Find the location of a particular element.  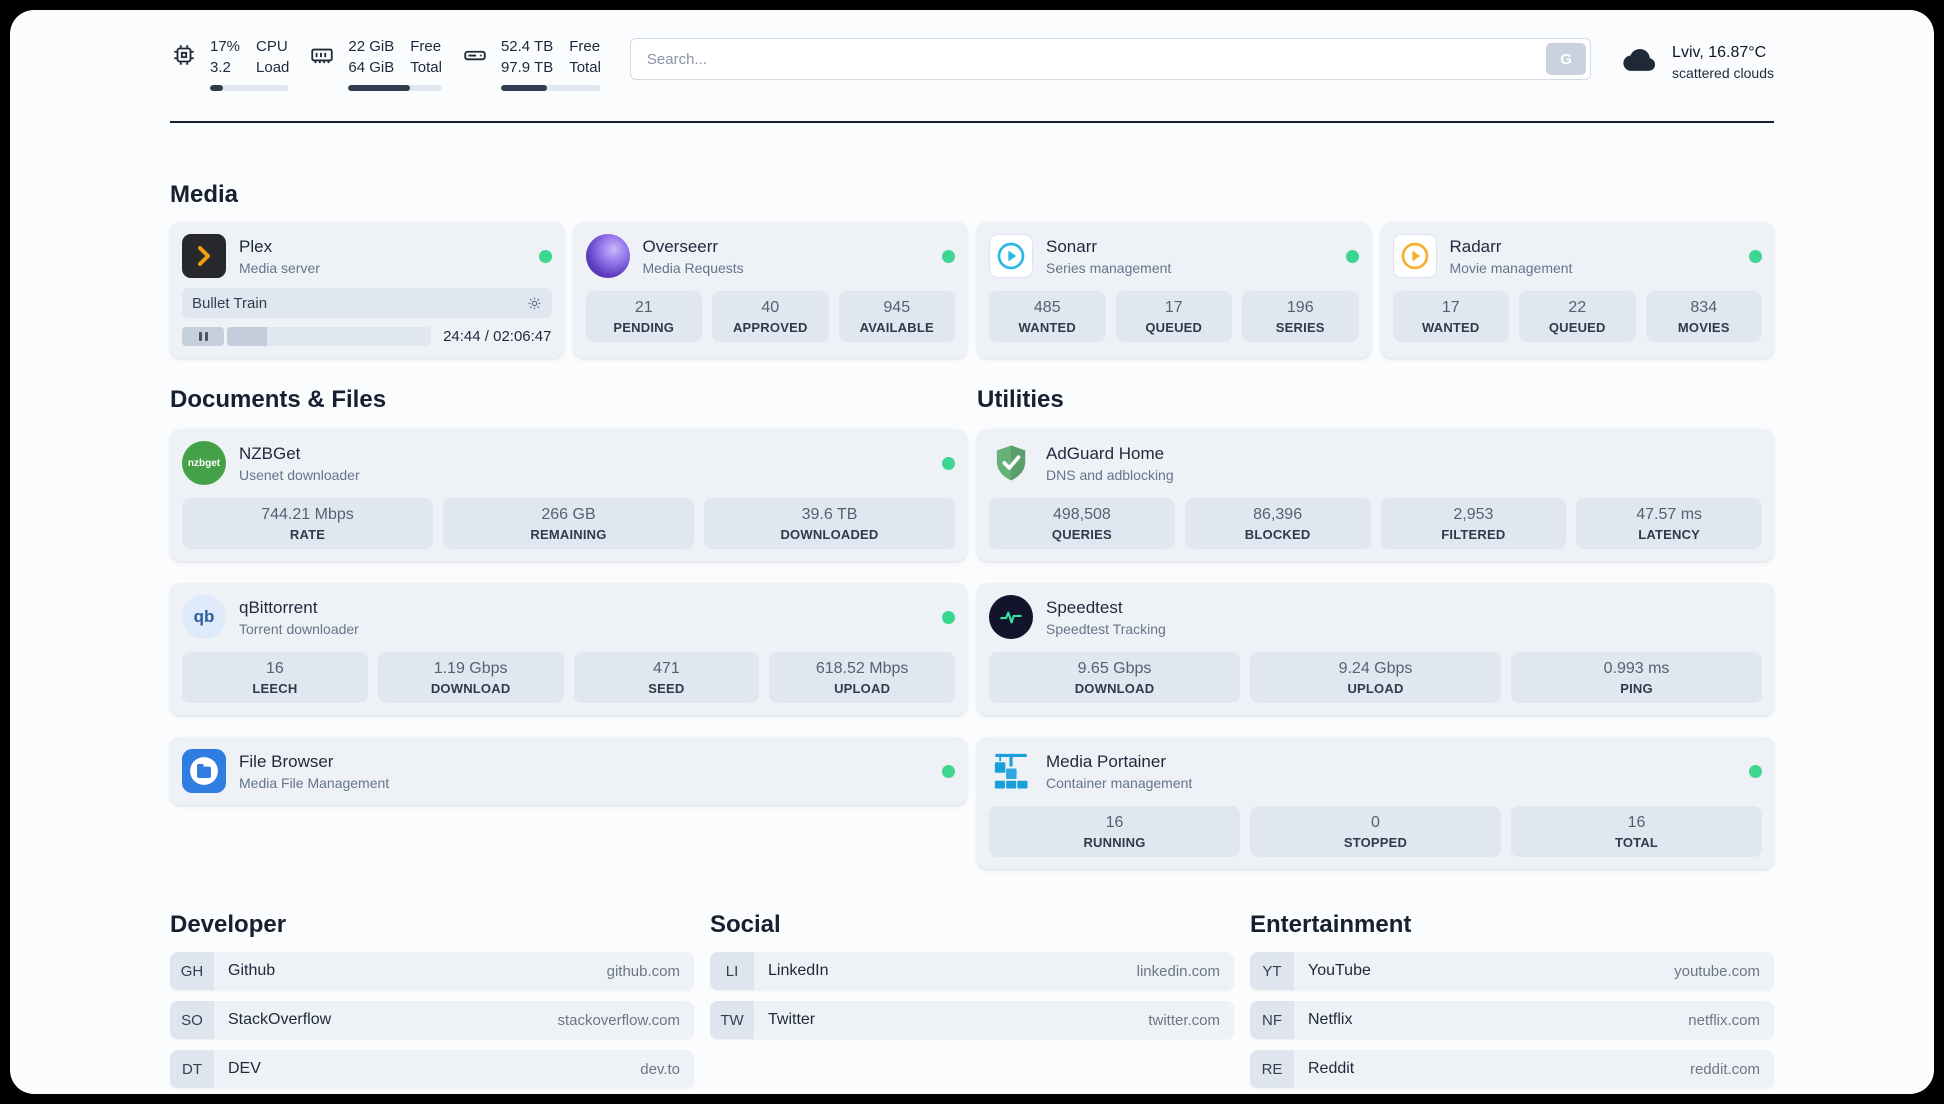

disk-widget: 52.4 TB 97.9 TB Free Total is located at coordinates (531, 64).